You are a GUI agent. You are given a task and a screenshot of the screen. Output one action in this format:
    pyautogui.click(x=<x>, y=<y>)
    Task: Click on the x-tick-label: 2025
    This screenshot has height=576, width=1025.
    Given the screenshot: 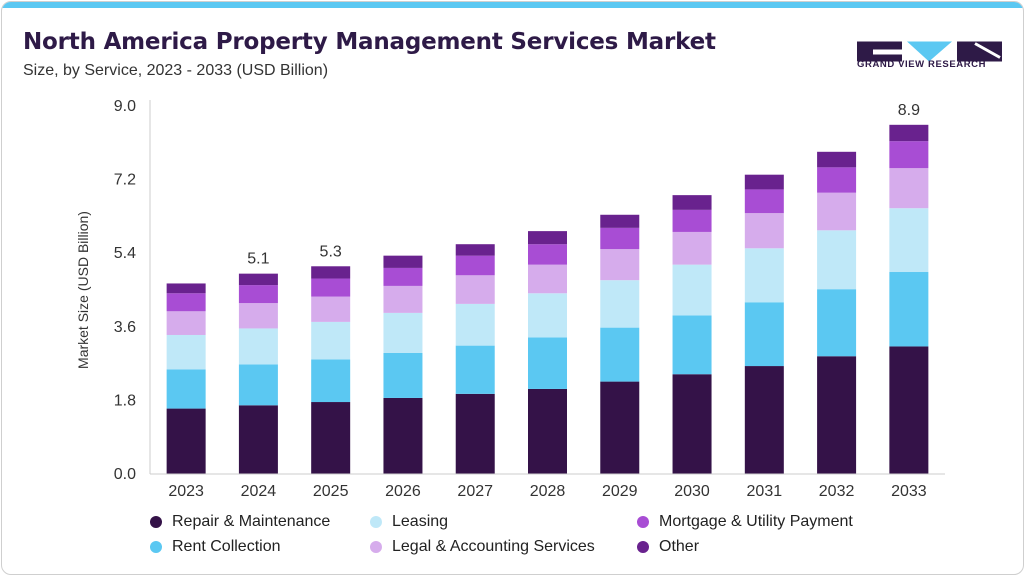 What is the action you would take?
    pyautogui.click(x=331, y=491)
    